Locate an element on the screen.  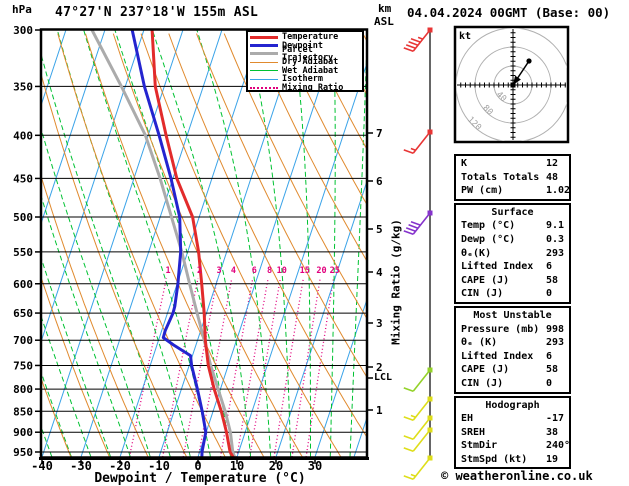
legend-item-temperature: Temperature is located at coordinates (306, 37).